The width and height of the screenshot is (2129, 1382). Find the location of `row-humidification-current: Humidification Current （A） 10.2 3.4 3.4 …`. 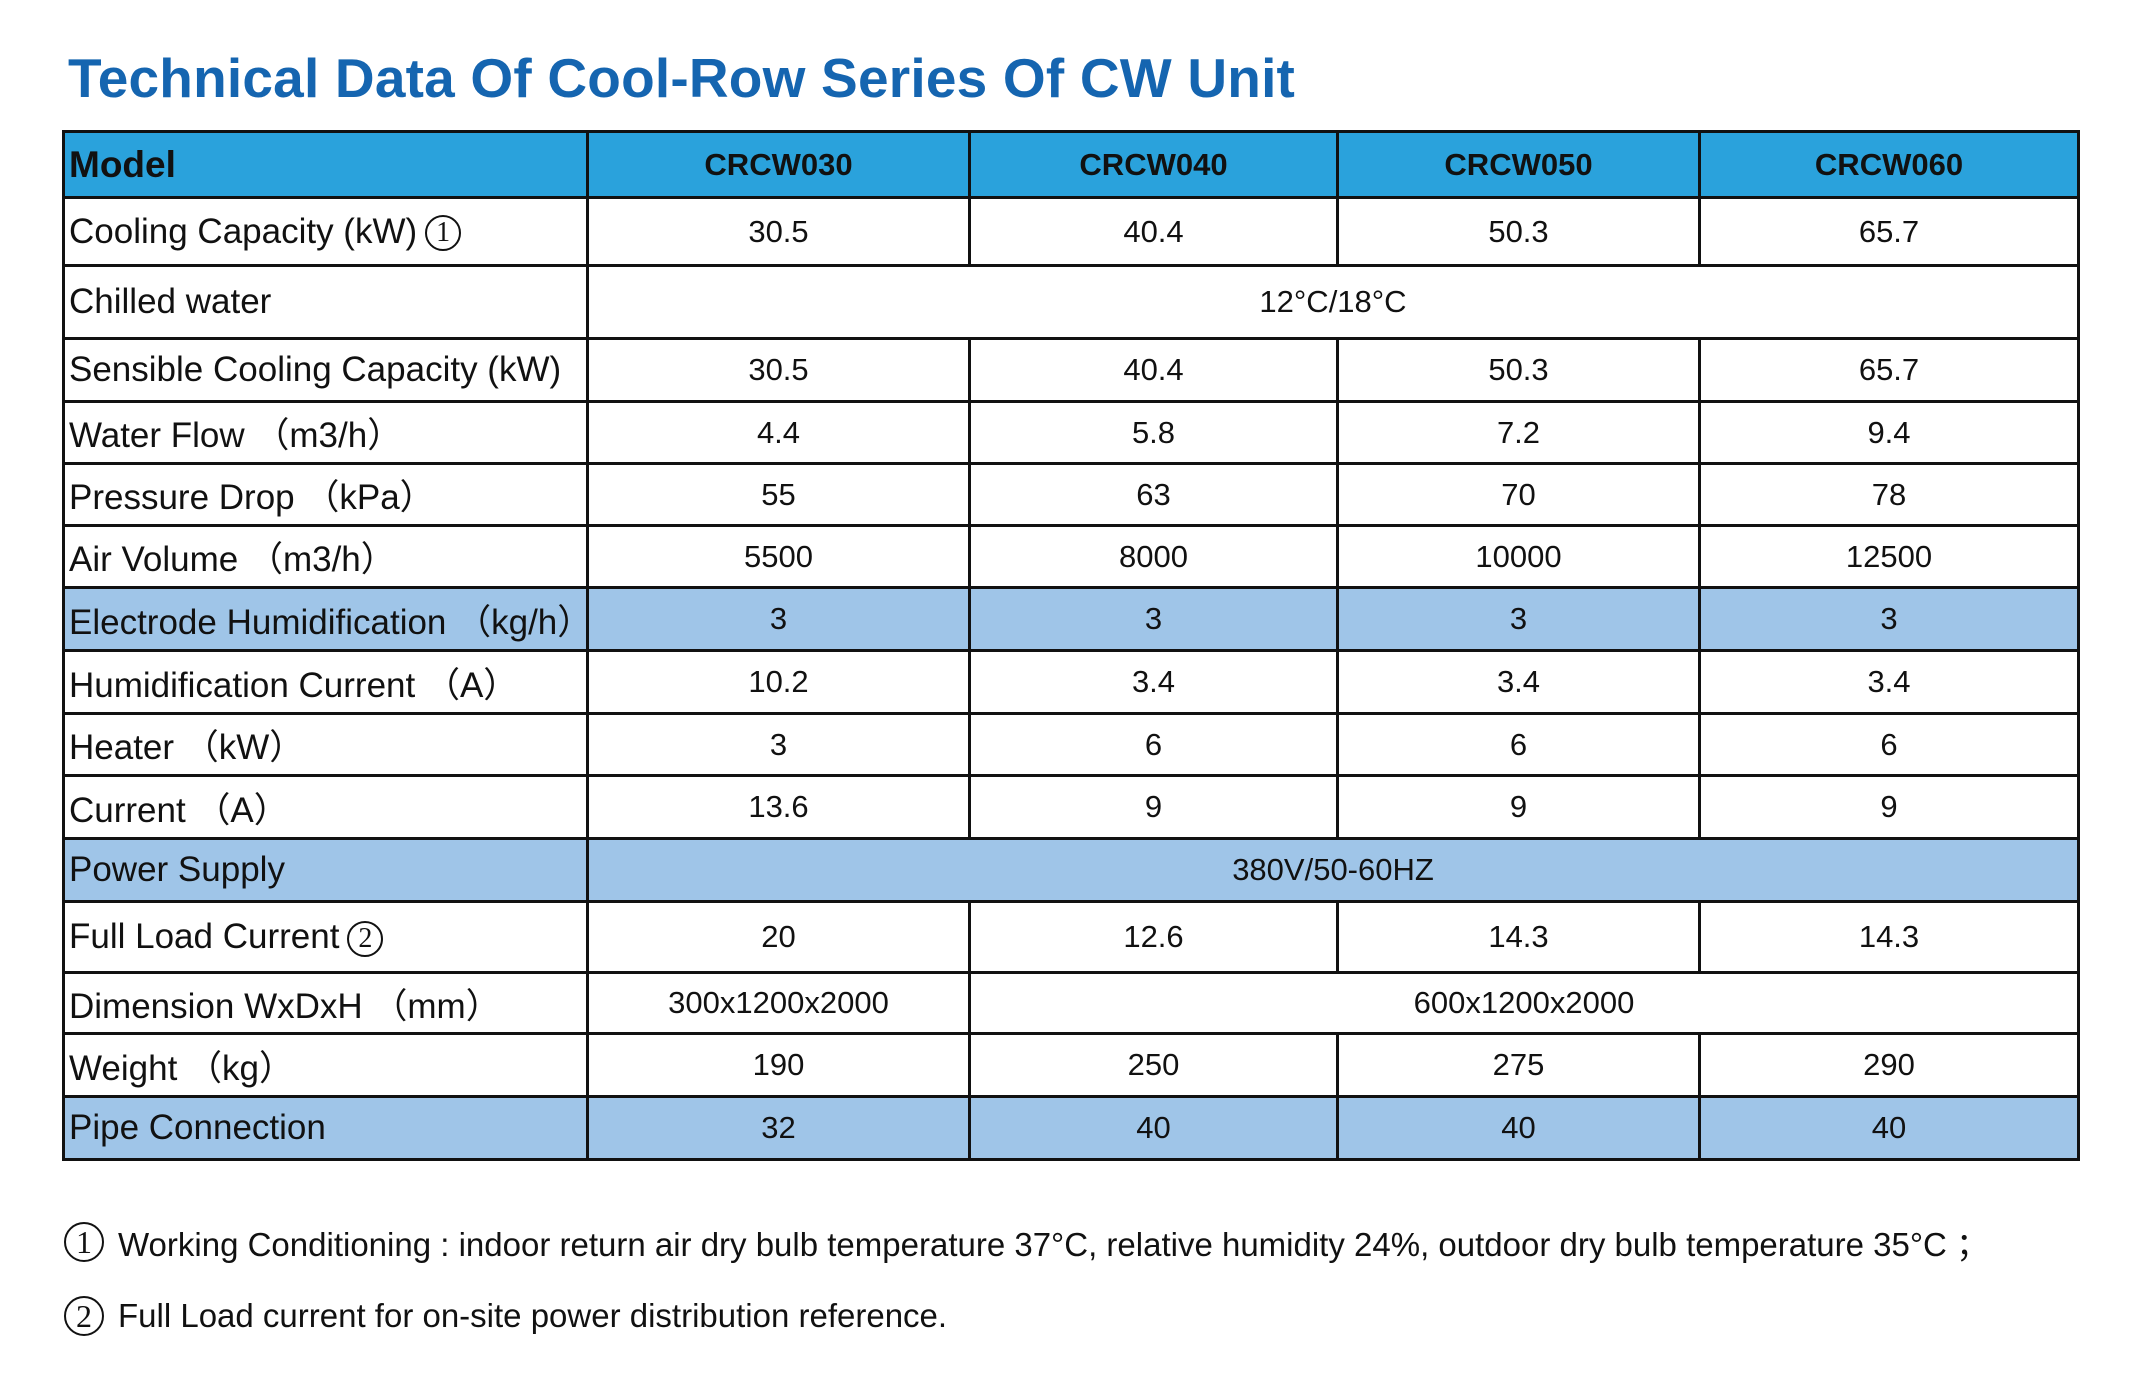

row-humidification-current: Humidification Current （A） 10.2 3.4 3.4 … is located at coordinates (1071, 682).